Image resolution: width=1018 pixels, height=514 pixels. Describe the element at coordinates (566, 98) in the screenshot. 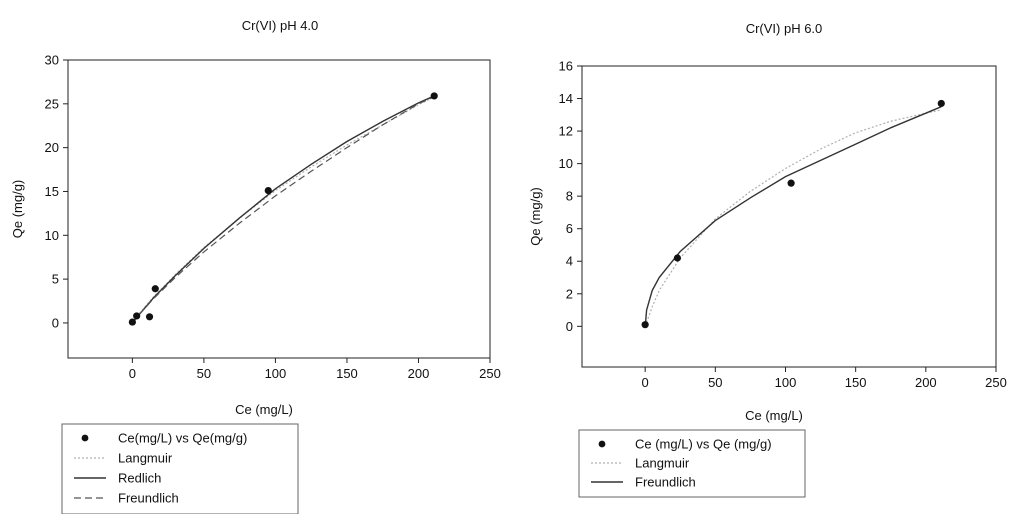

I see `y-tick-label: 14` at that location.